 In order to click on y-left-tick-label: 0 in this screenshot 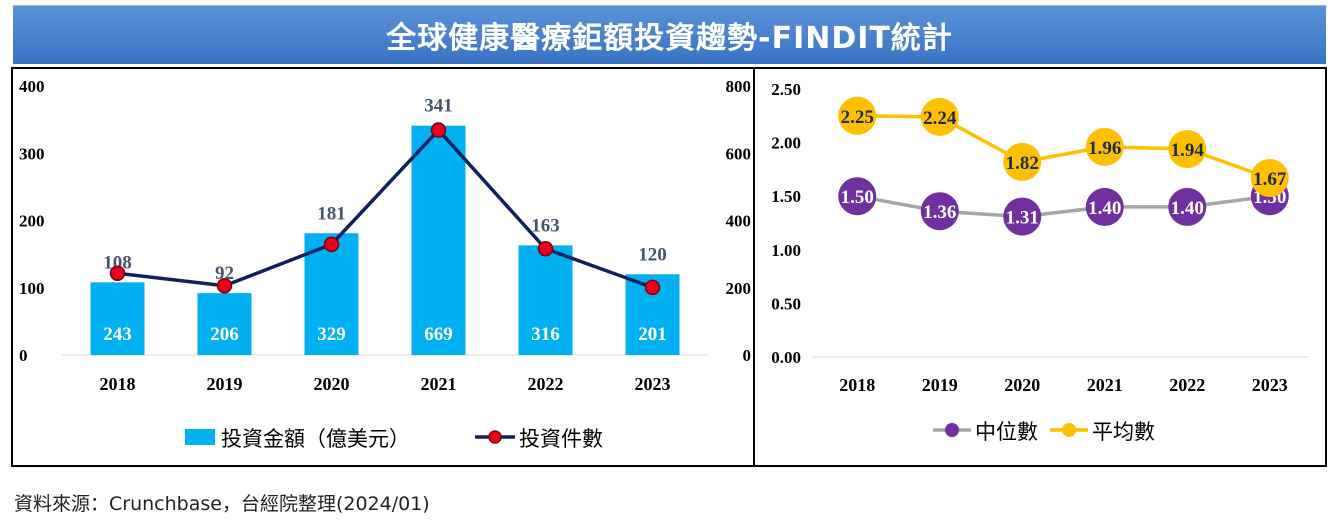, I will do `click(23, 355)`.